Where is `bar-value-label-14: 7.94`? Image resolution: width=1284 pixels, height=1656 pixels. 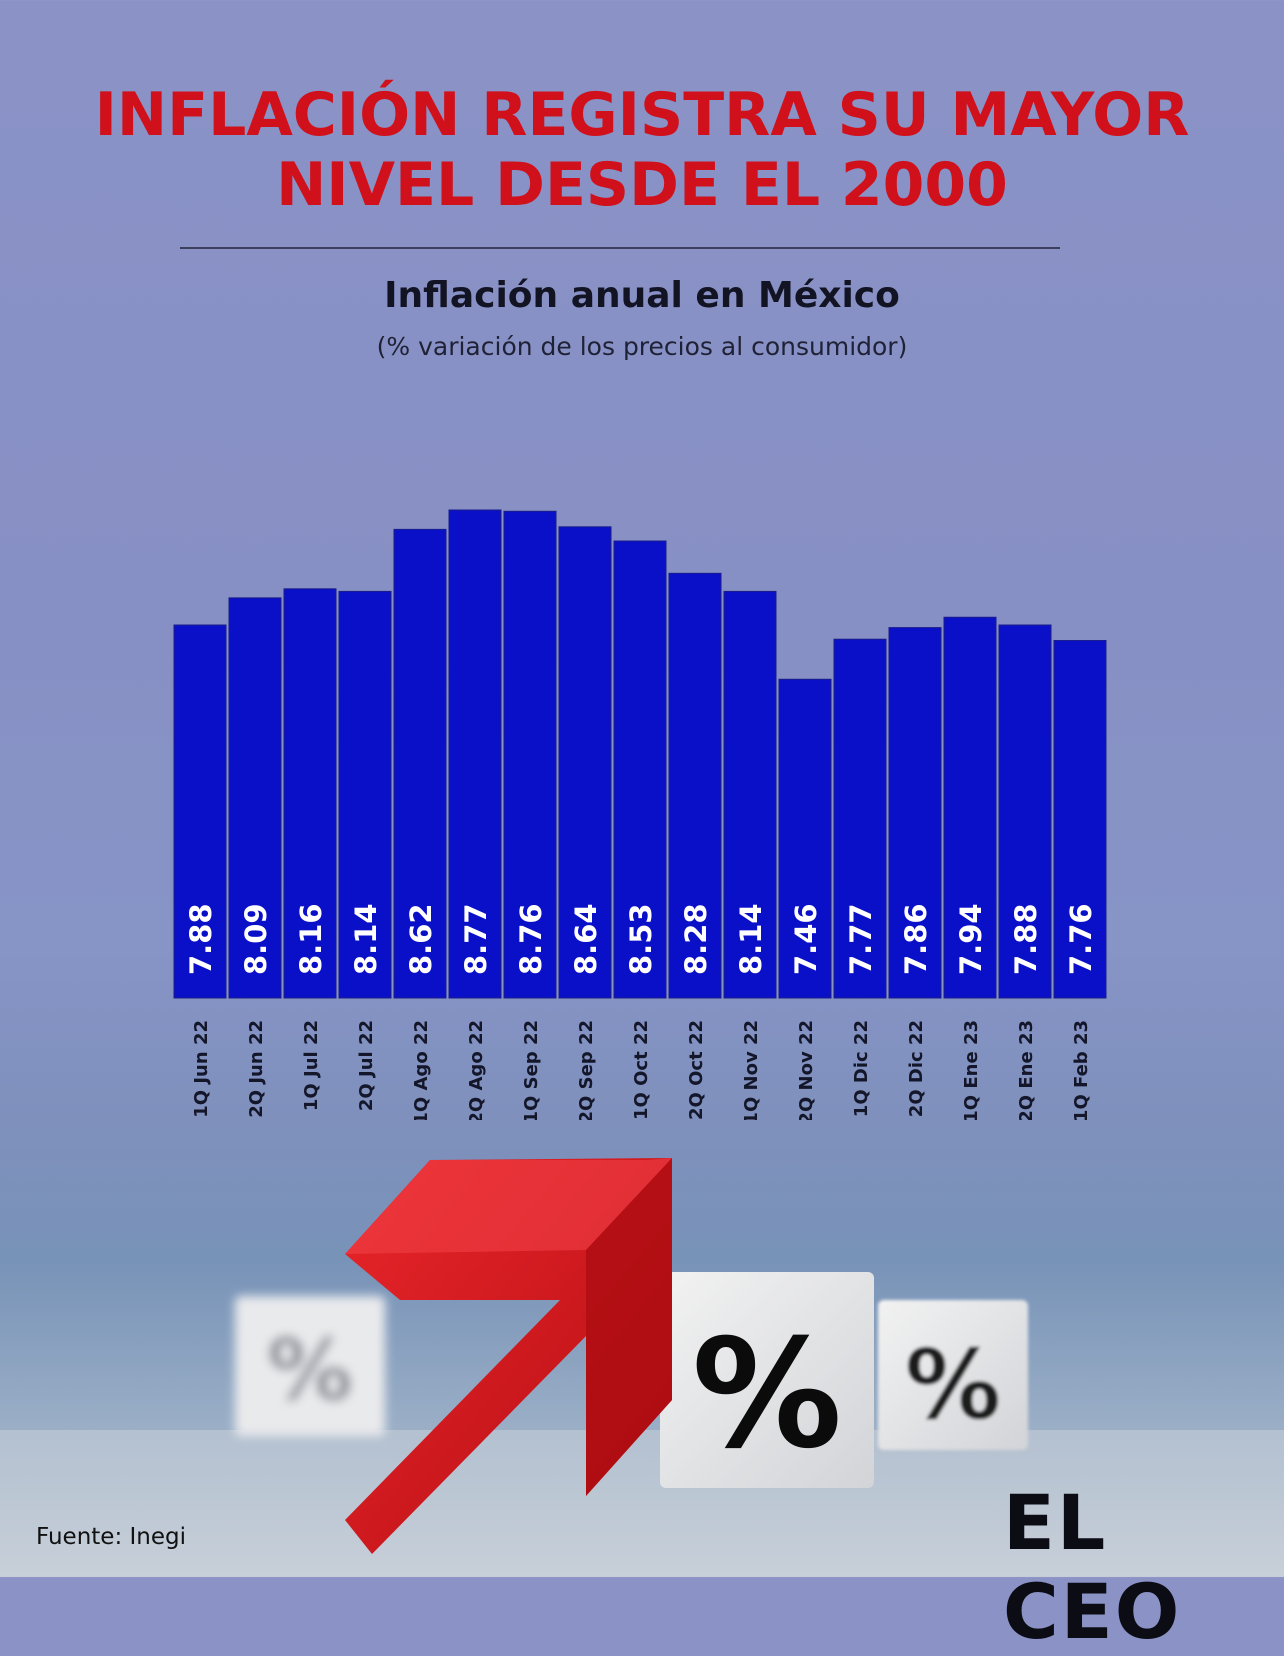 bar-value-label-14: 7.94 is located at coordinates (971, 939).